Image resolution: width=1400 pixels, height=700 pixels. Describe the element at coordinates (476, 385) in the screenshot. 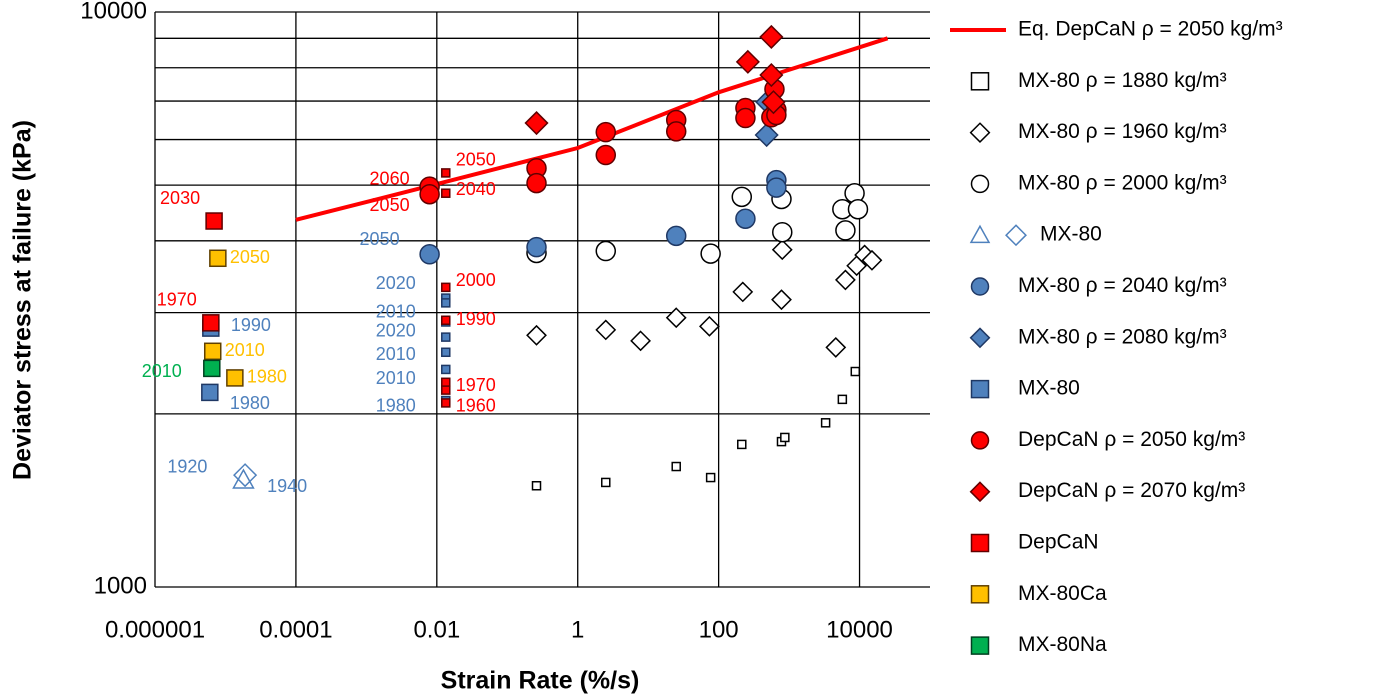

I see `point-label: 1970` at that location.